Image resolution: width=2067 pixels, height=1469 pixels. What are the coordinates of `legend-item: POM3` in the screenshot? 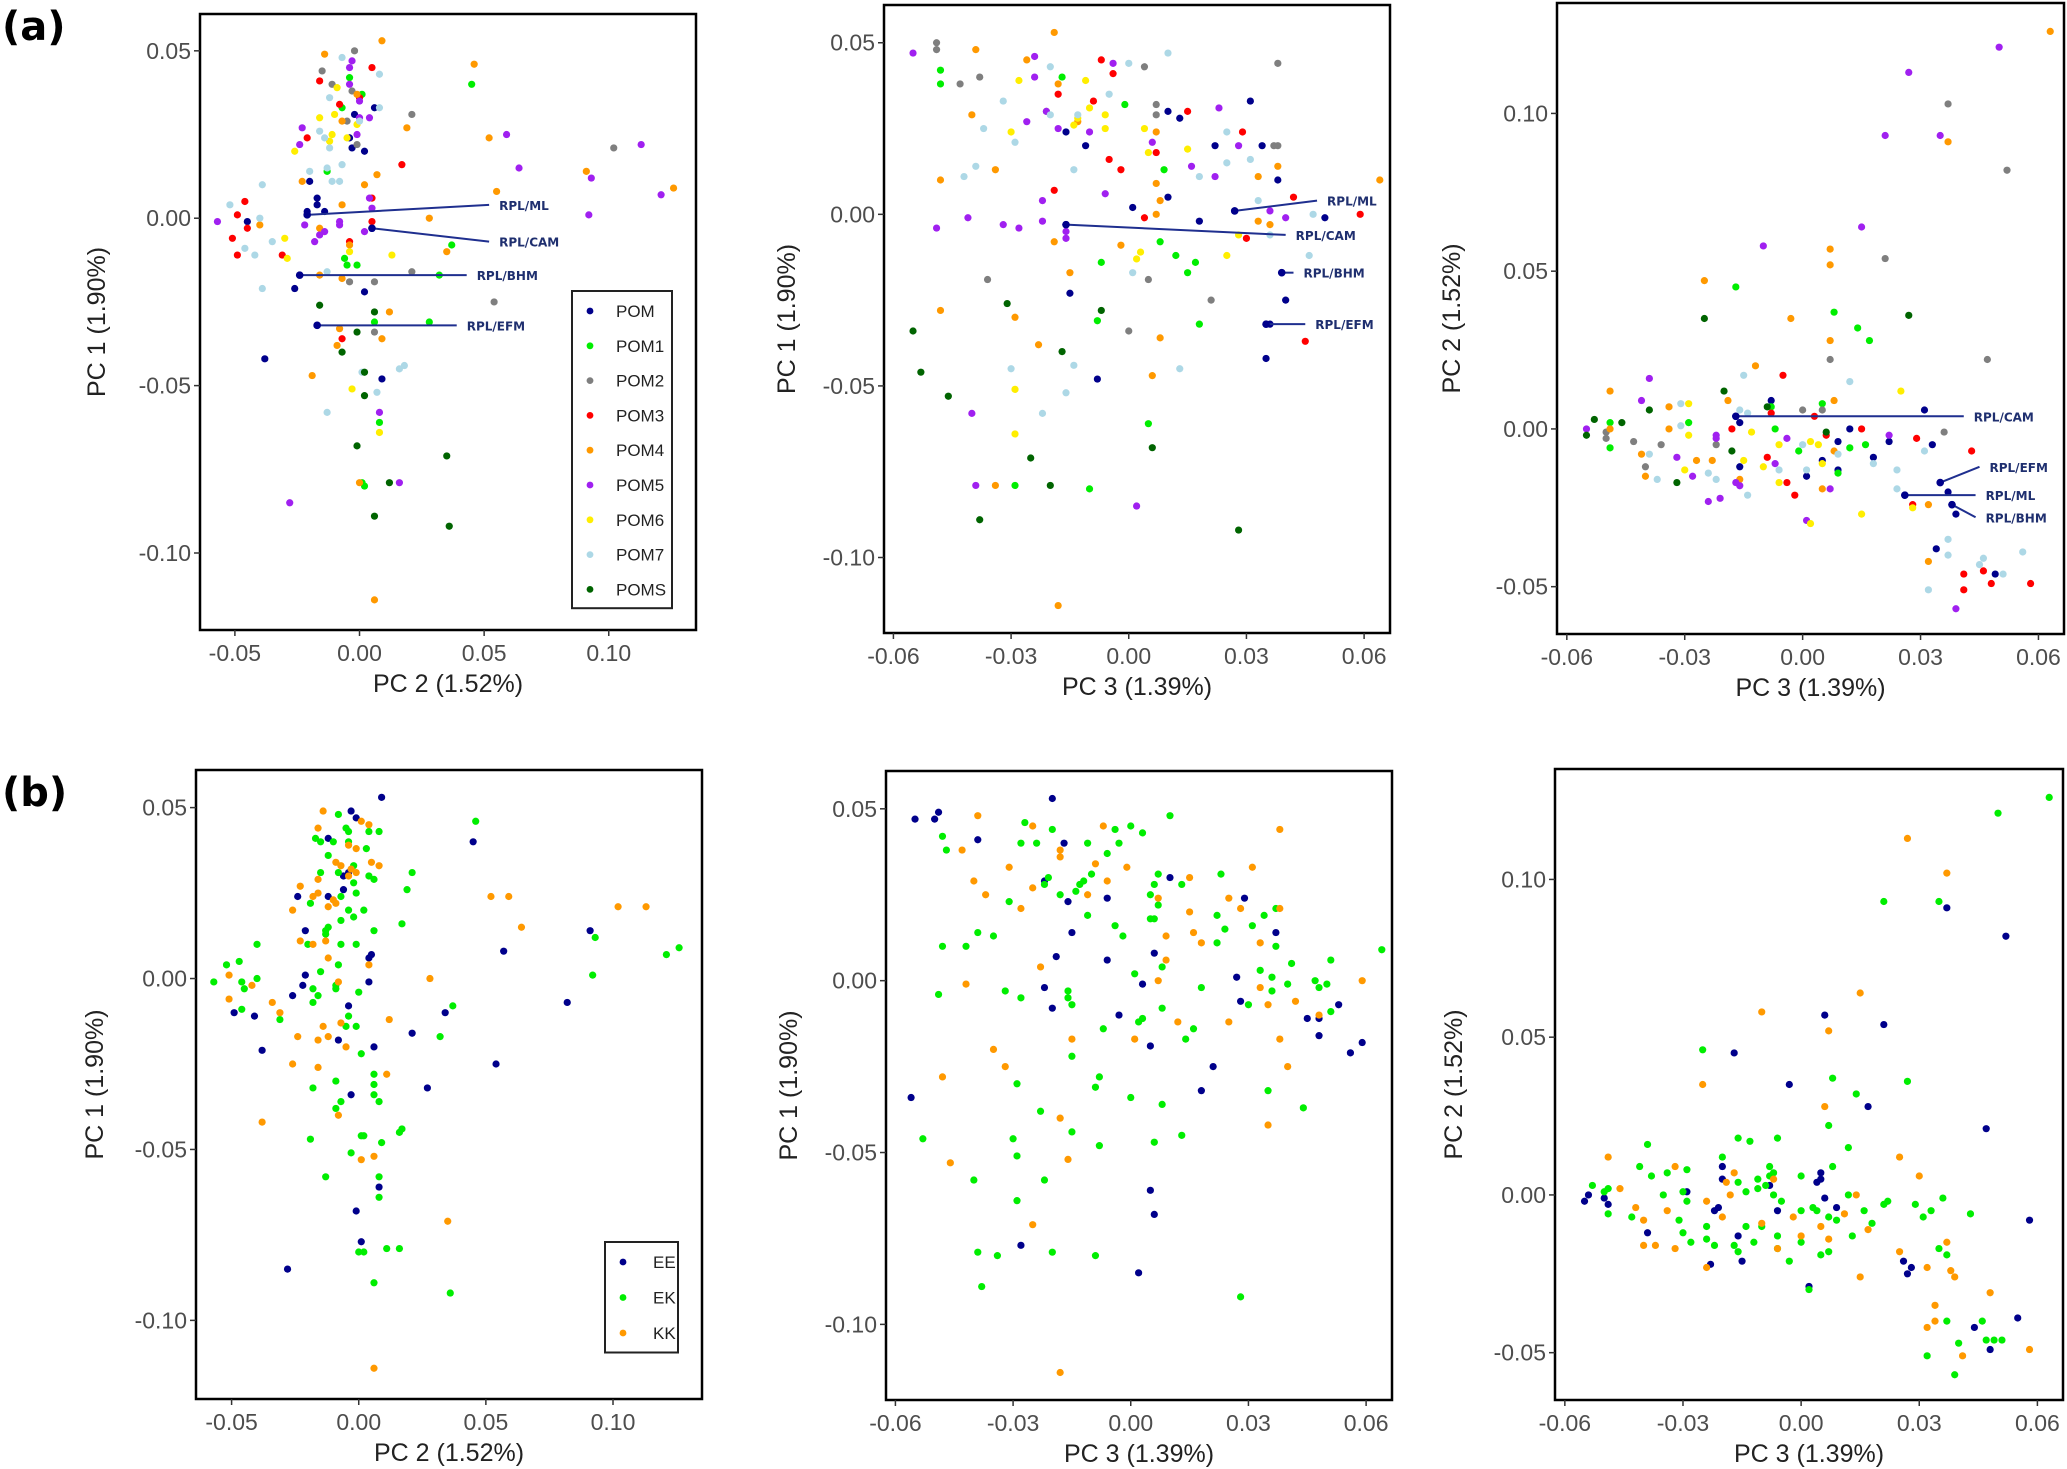 It's located at (625, 415).